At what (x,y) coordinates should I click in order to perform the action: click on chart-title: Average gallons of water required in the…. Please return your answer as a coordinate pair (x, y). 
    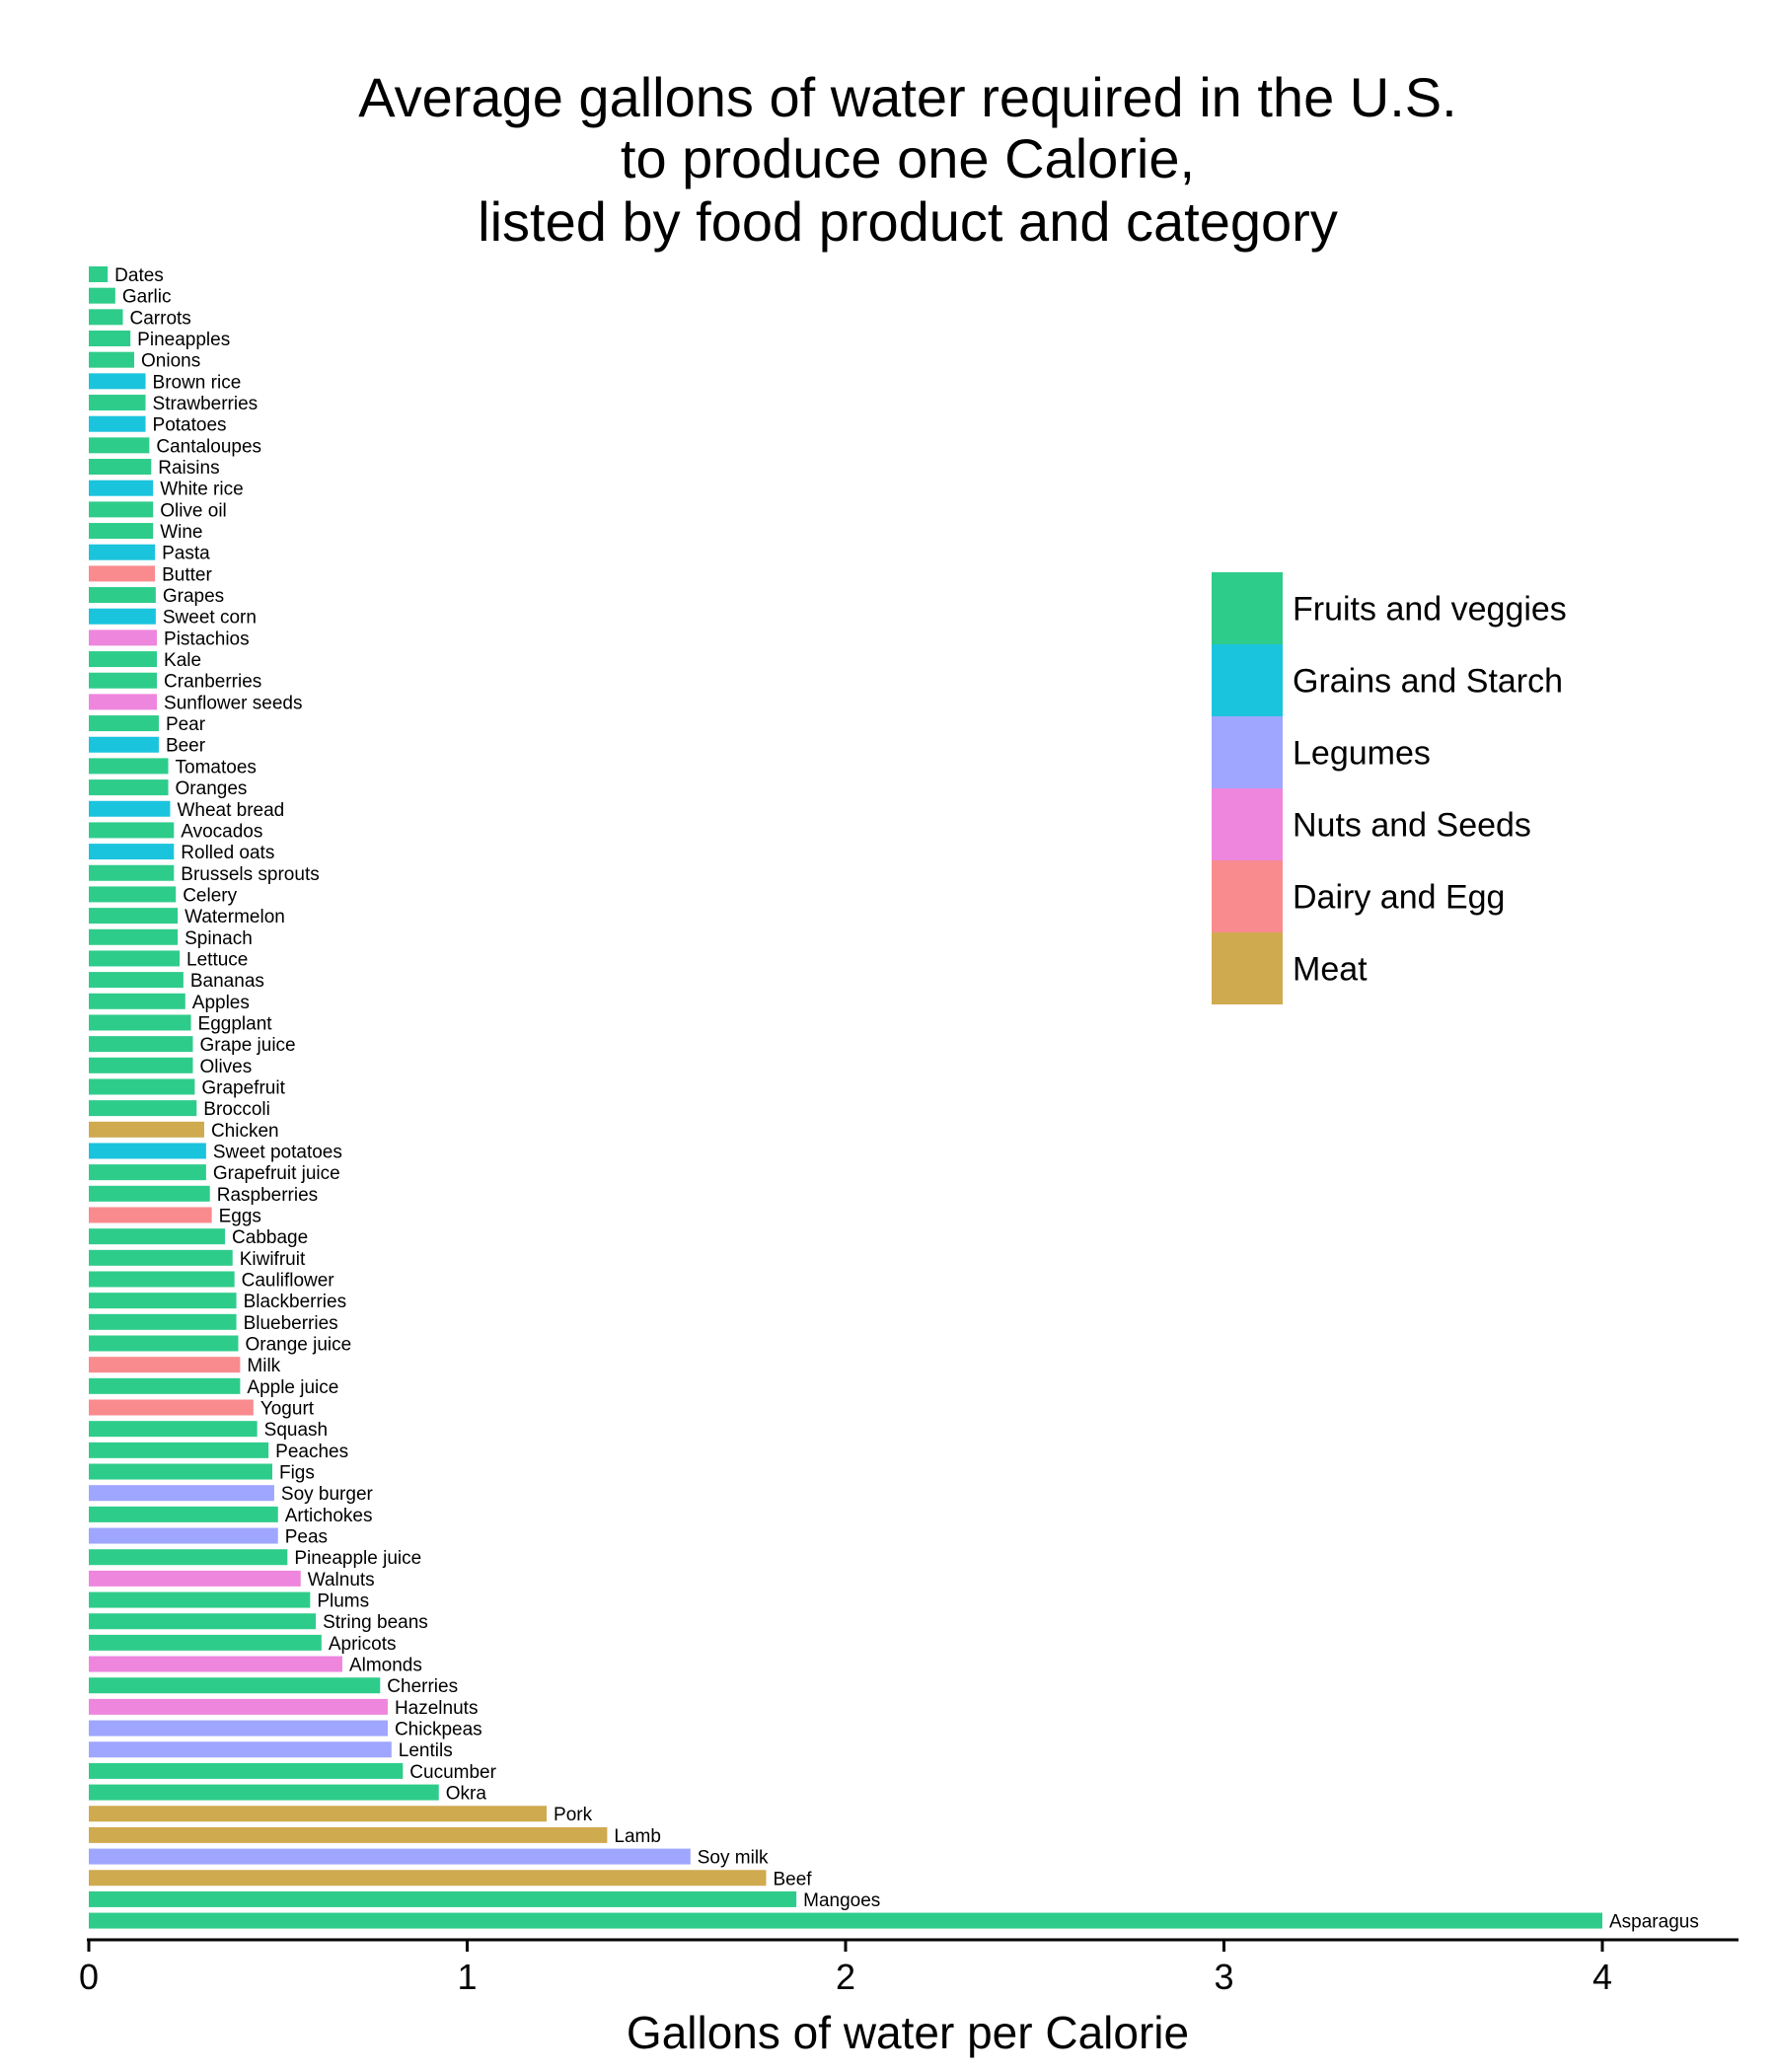
    Looking at the image, I should click on (907, 160).